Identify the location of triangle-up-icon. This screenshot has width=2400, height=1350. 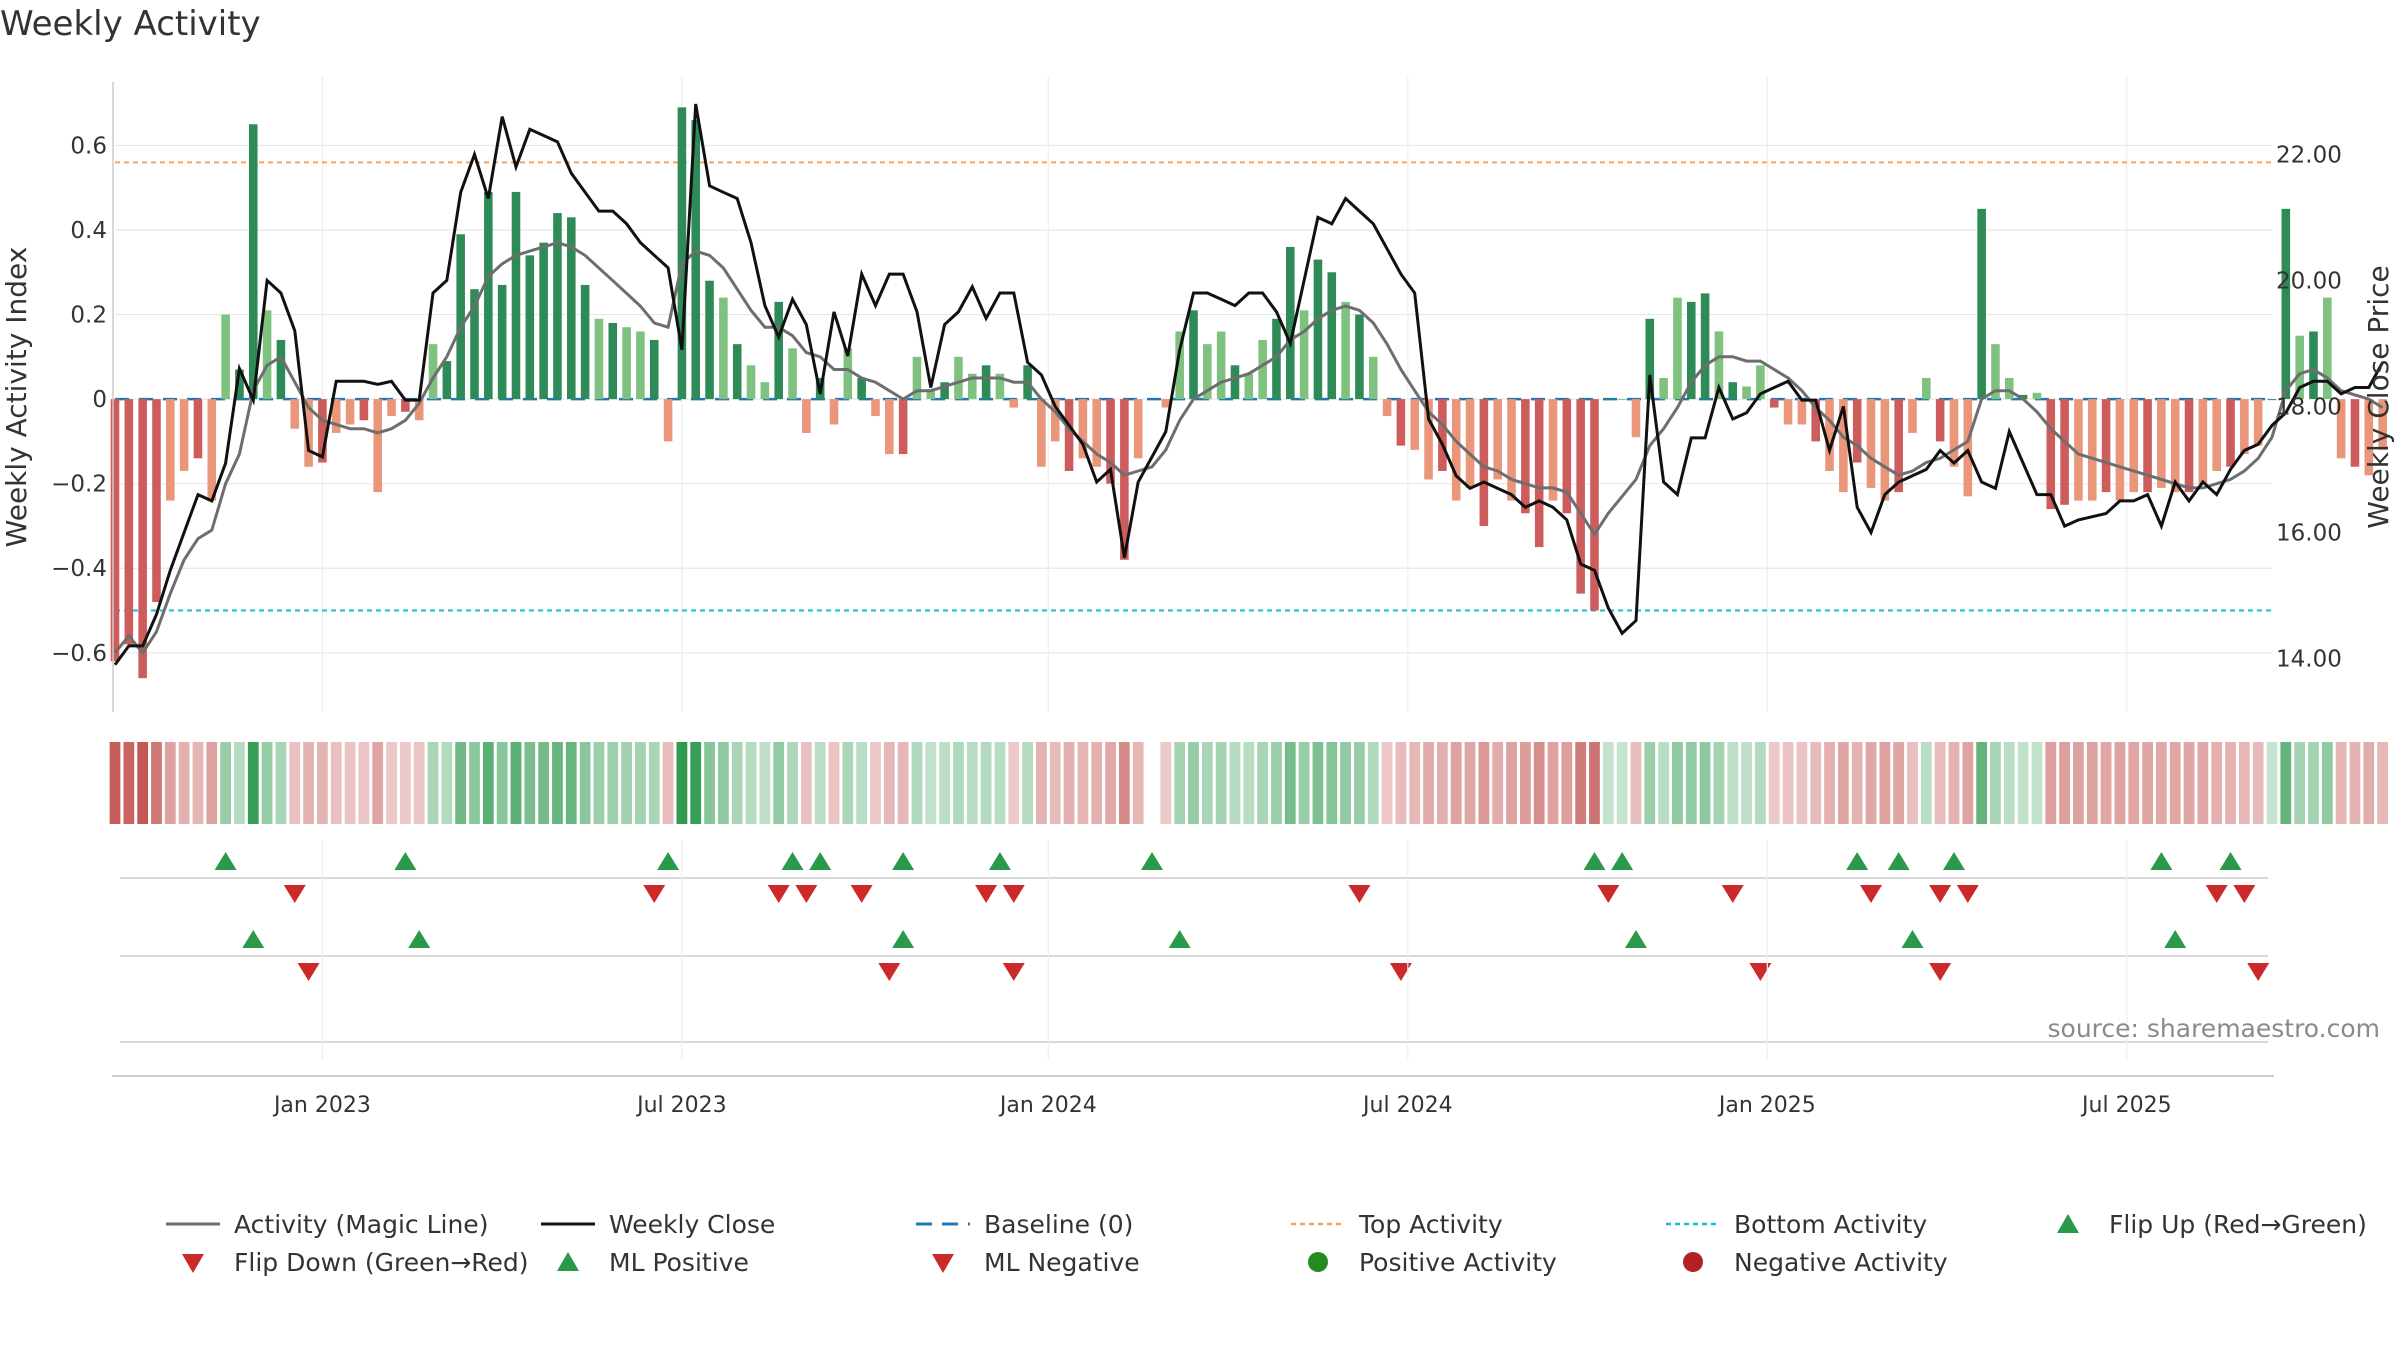
(2068, 1223).